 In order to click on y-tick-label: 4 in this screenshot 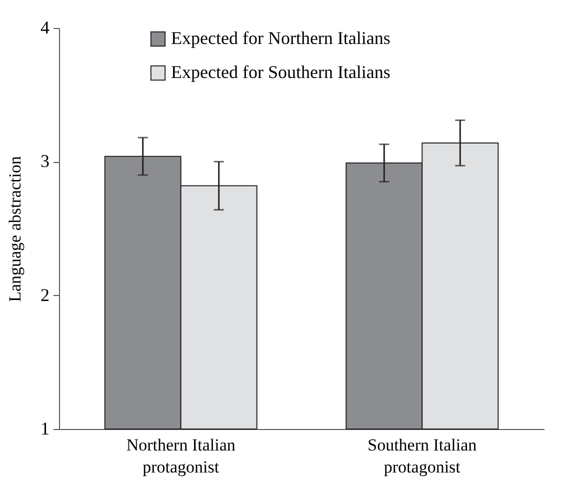, I will do `click(45, 28)`.